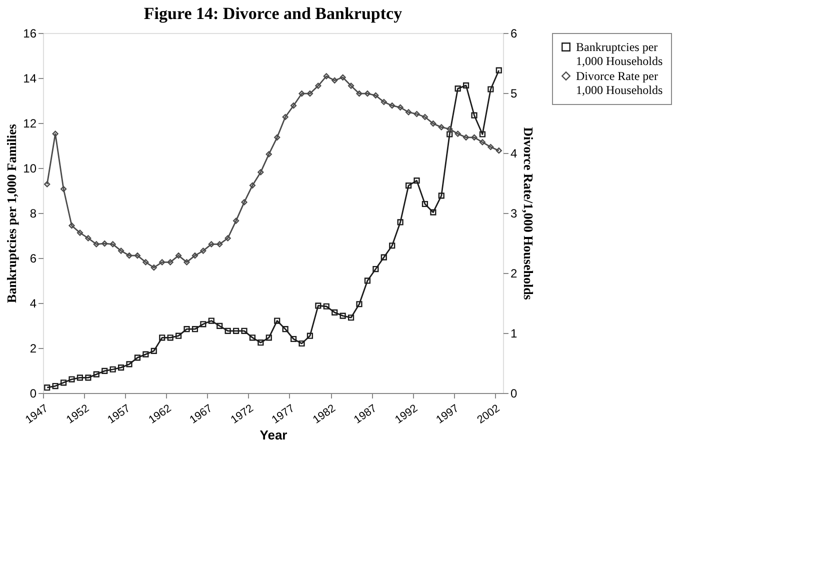 Image resolution: width=828 pixels, height=569 pixels. Describe the element at coordinates (33, 213) in the screenshot. I see `y-tick-label: 8` at that location.